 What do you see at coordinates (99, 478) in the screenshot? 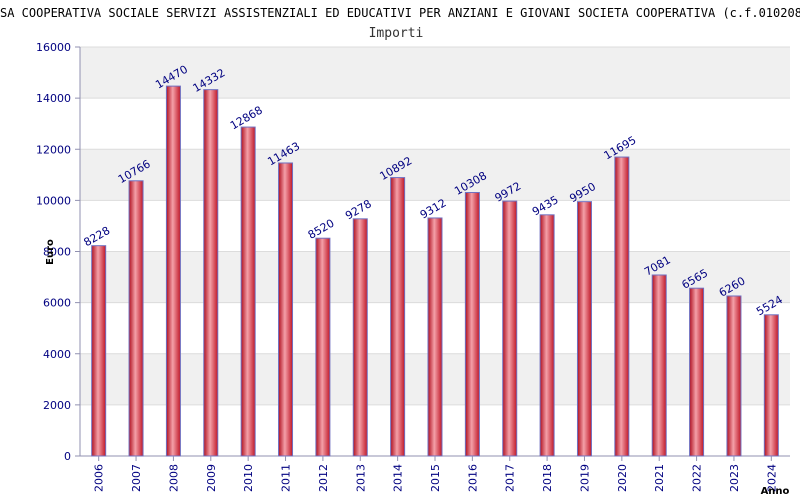
I see `x-tick-label: 2006` at bounding box center [99, 478].